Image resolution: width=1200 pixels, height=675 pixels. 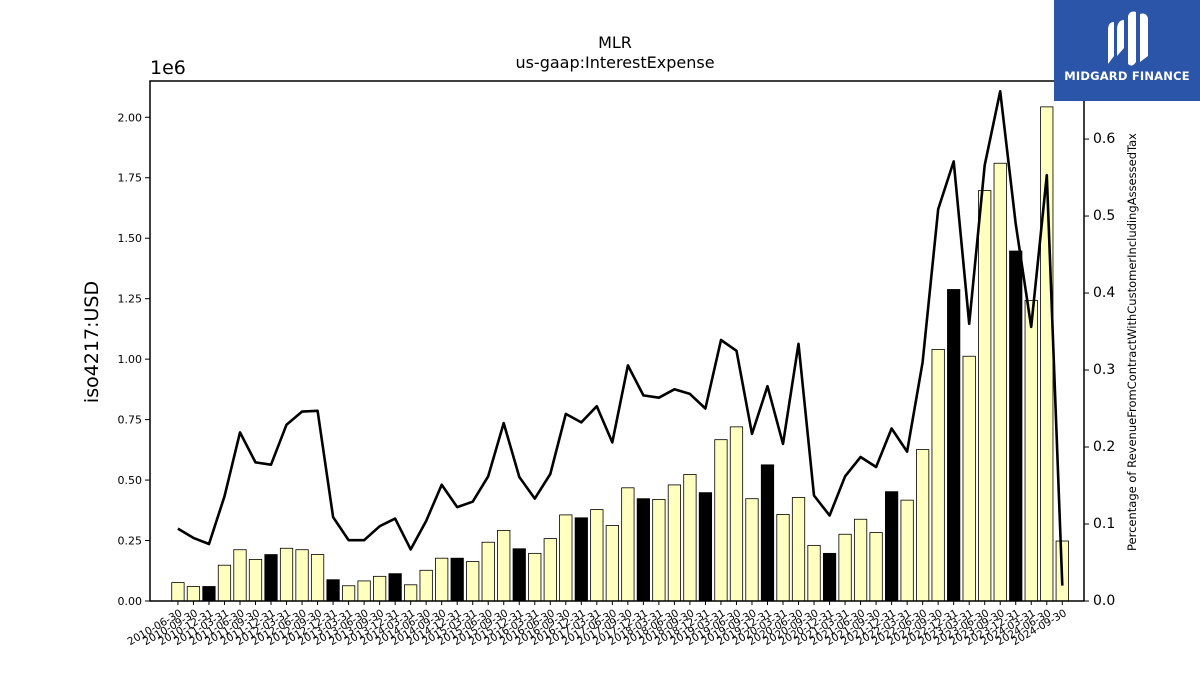 What do you see at coordinates (130, 178) in the screenshot?
I see `y-tick-label: 1.75` at bounding box center [130, 178].